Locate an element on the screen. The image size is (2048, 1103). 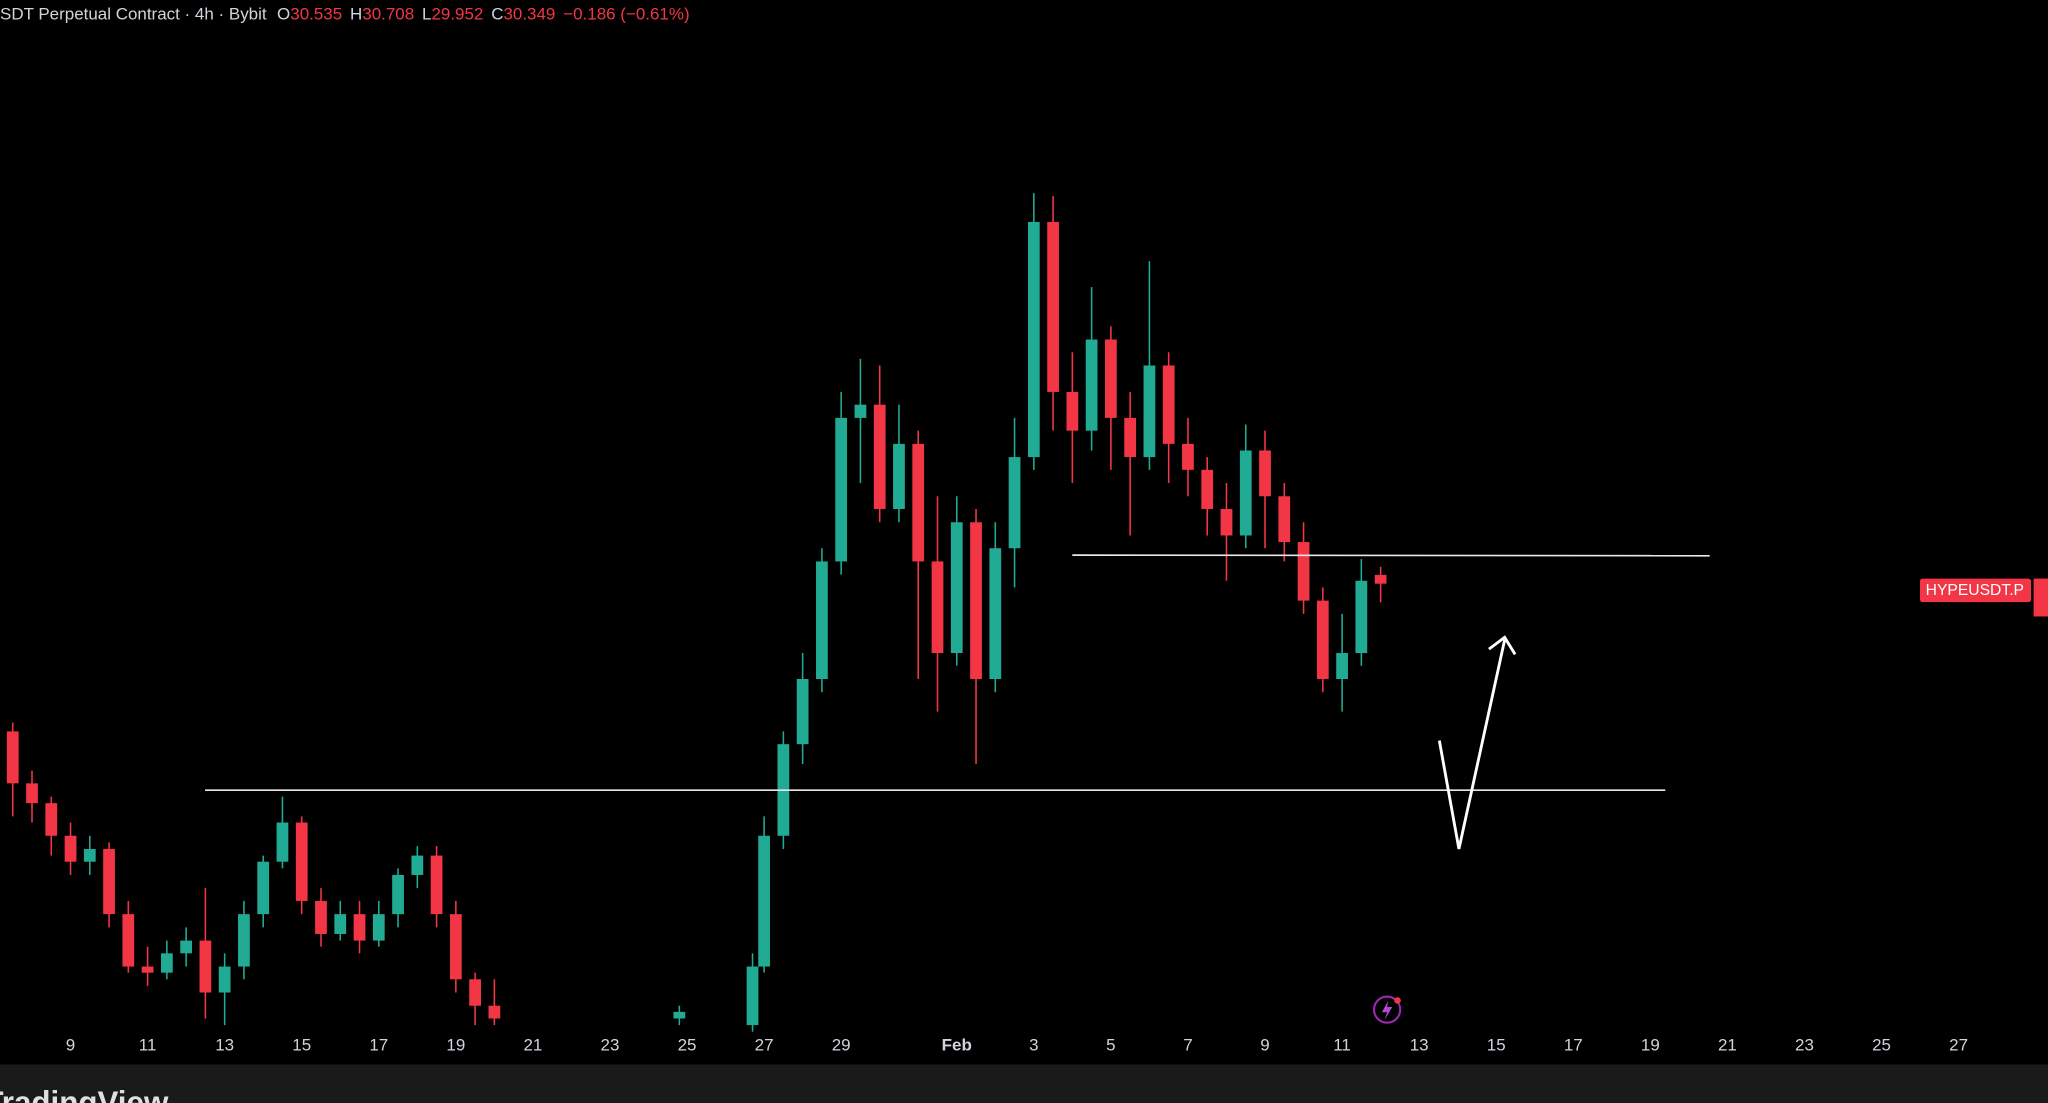
x-tick-label: 5 is located at coordinates (1110, 1045).